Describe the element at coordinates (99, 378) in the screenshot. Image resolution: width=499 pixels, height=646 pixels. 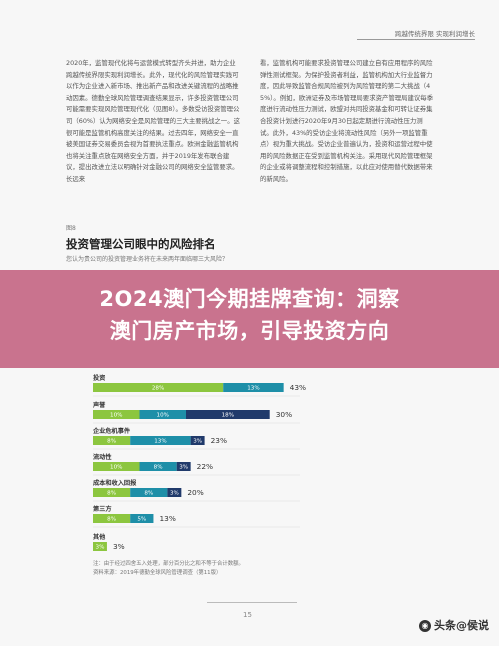
I see `category-label: 投资` at that location.